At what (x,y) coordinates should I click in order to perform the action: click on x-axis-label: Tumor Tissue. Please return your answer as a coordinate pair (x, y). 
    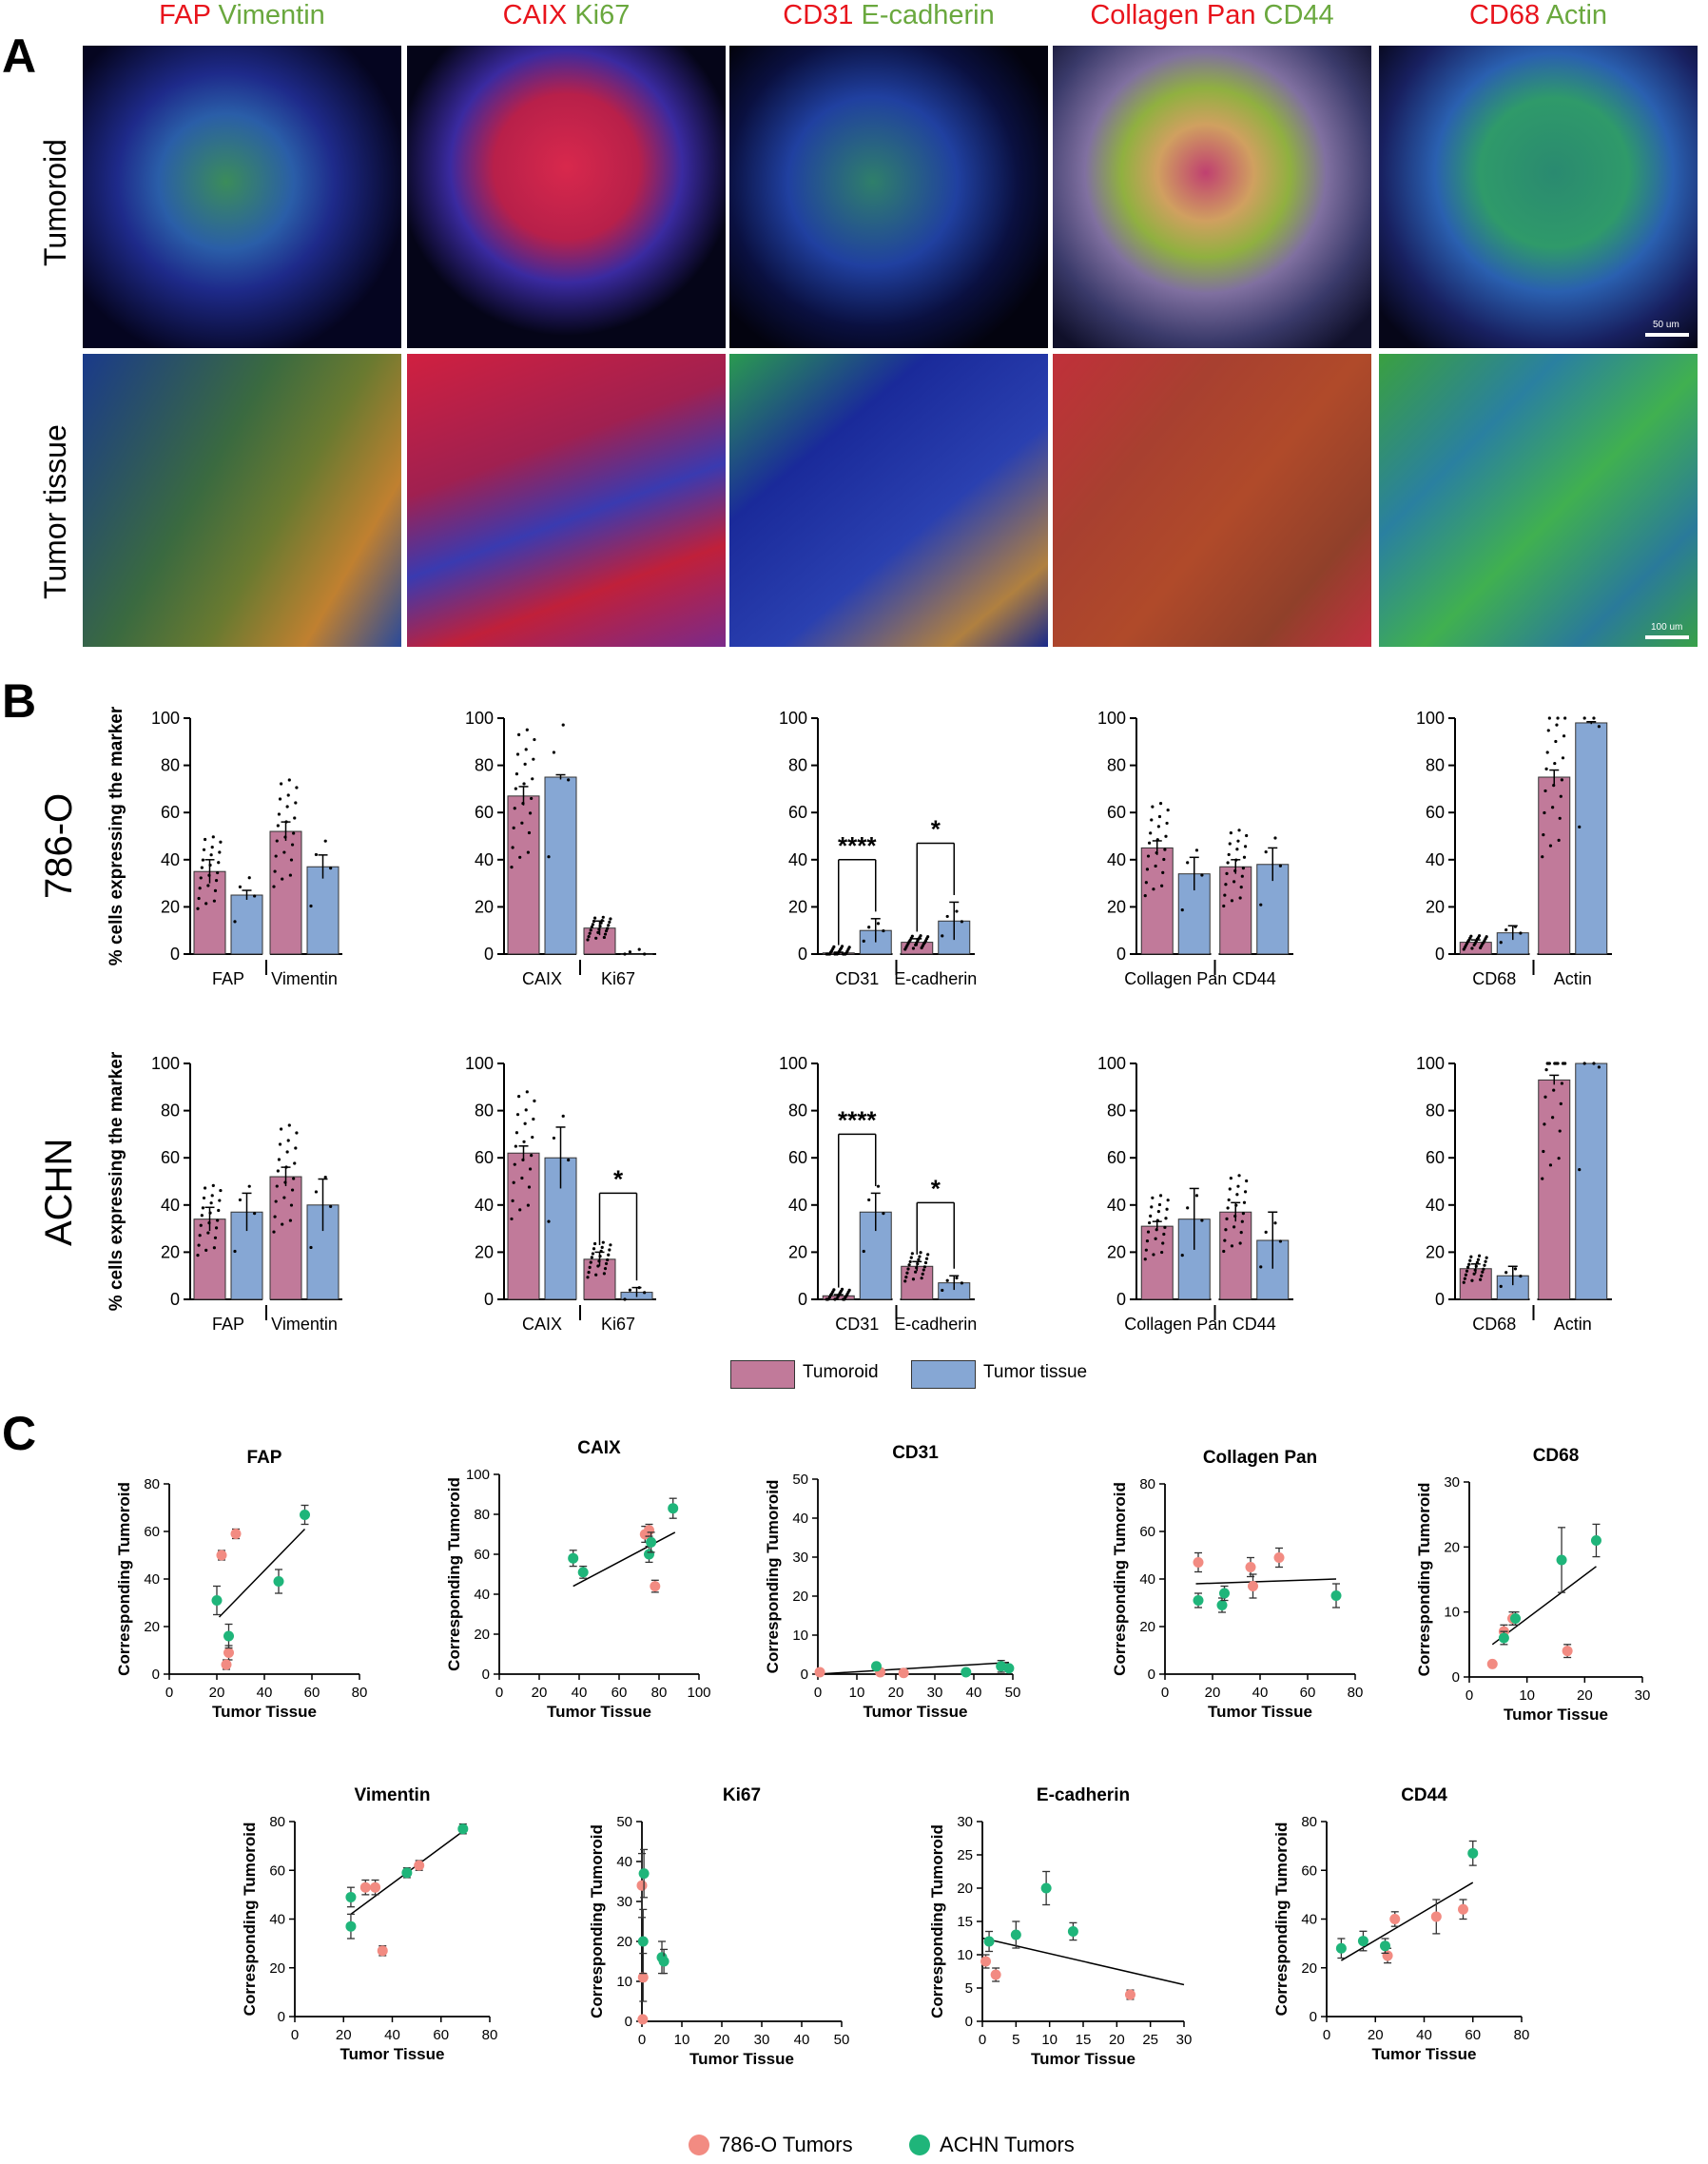
    Looking at the image, I should click on (1424, 2054).